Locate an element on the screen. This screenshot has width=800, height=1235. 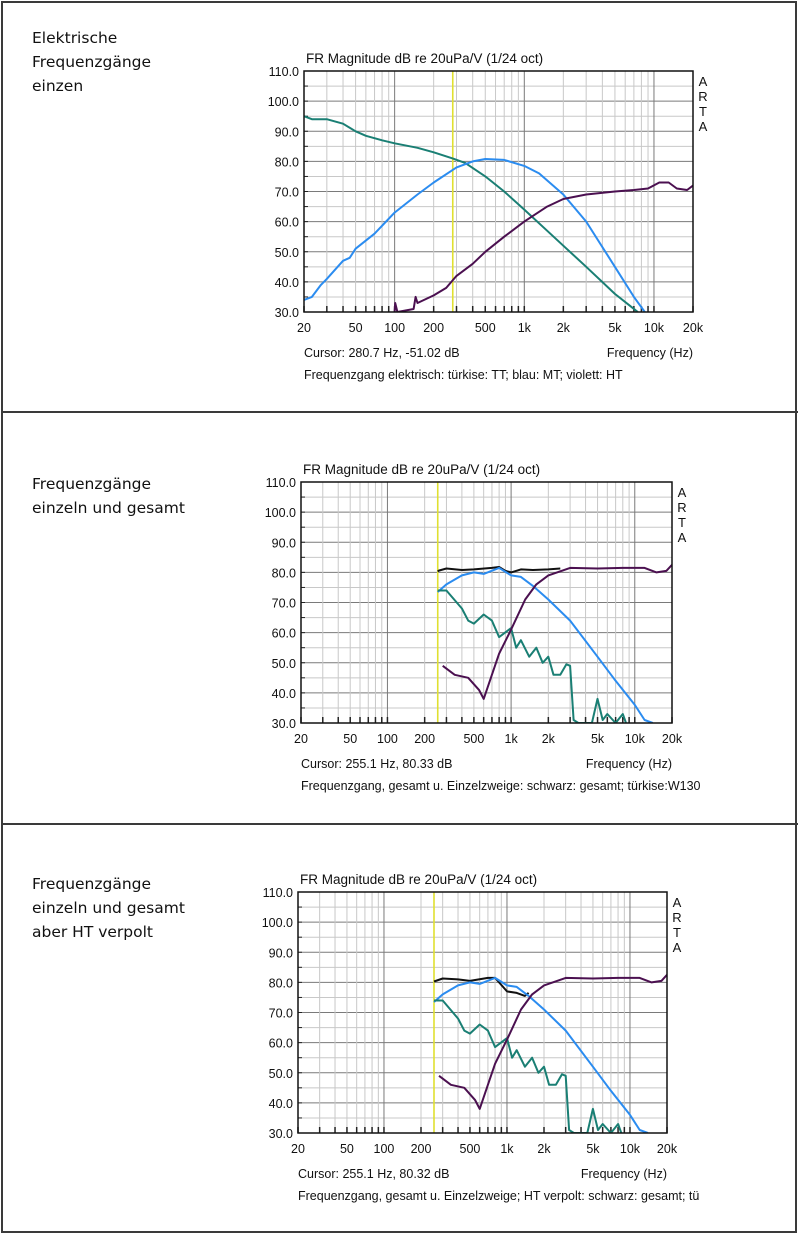
label-line: einzen is located at coordinates (58, 86).